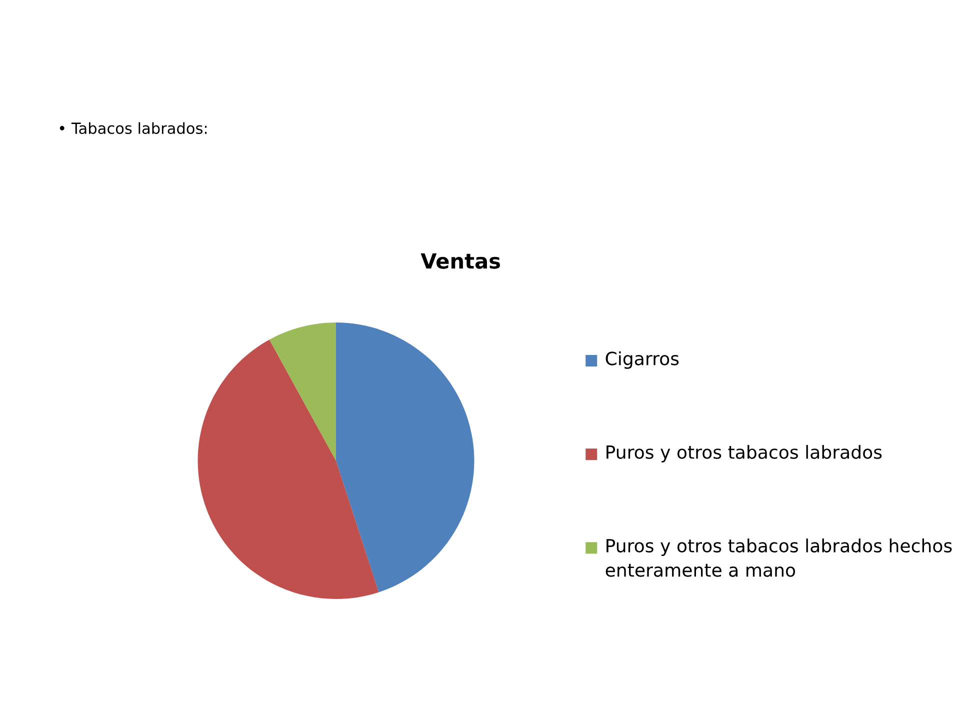 Image resolution: width=960 pixels, height=720 pixels. Describe the element at coordinates (460, 261) in the screenshot. I see `chart-title: Ventas` at that location.